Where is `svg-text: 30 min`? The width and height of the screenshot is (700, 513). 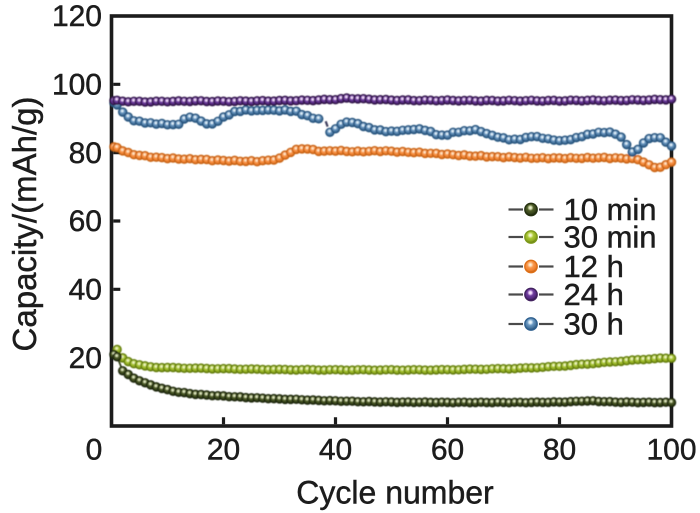 svg-text: 30 min is located at coordinates (610, 237).